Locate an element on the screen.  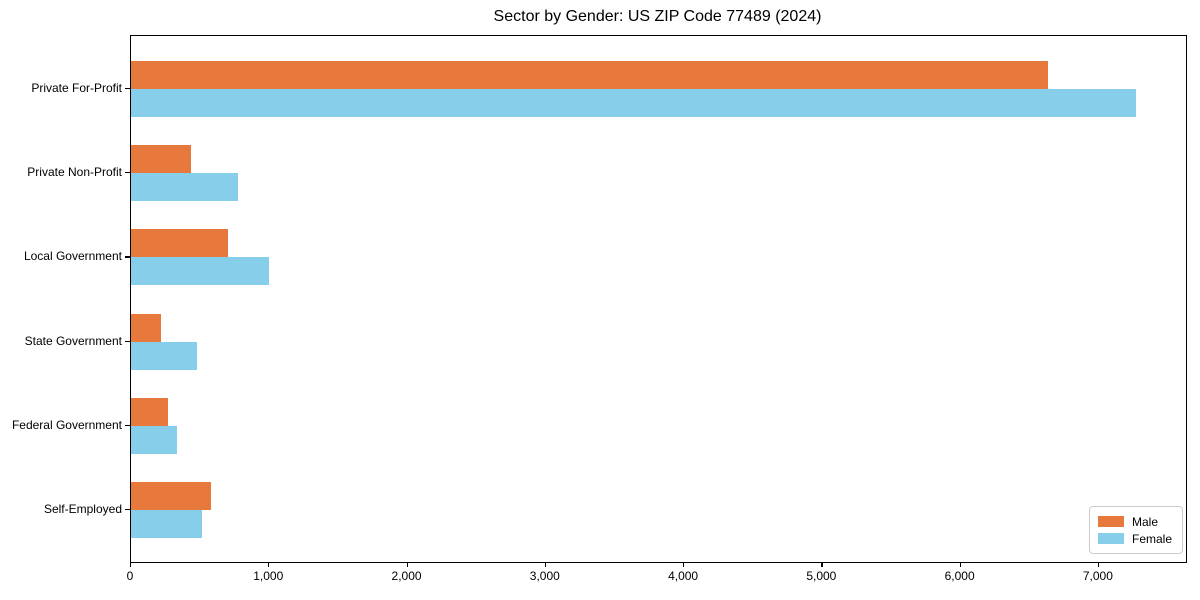
legend-label-male: Male is located at coordinates (1144, 521).